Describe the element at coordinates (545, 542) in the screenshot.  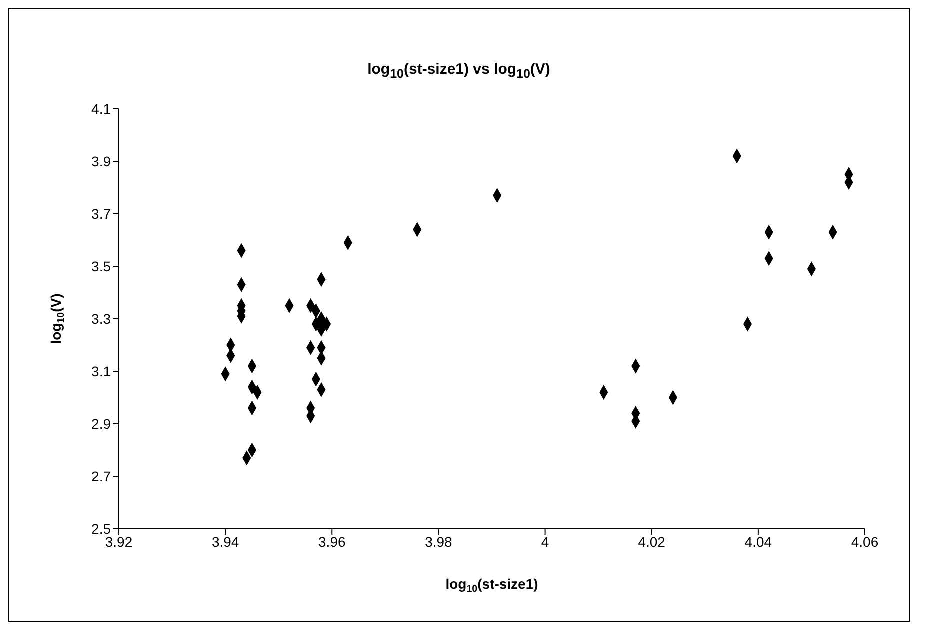
I see `x-tick-label: 4` at that location.